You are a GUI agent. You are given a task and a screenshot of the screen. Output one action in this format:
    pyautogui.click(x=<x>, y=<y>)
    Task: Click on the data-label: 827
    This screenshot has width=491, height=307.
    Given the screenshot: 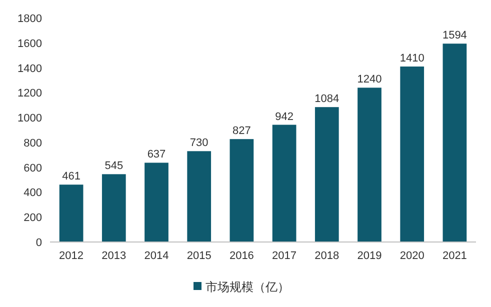 What is the action you would take?
    pyautogui.click(x=241, y=131)
    